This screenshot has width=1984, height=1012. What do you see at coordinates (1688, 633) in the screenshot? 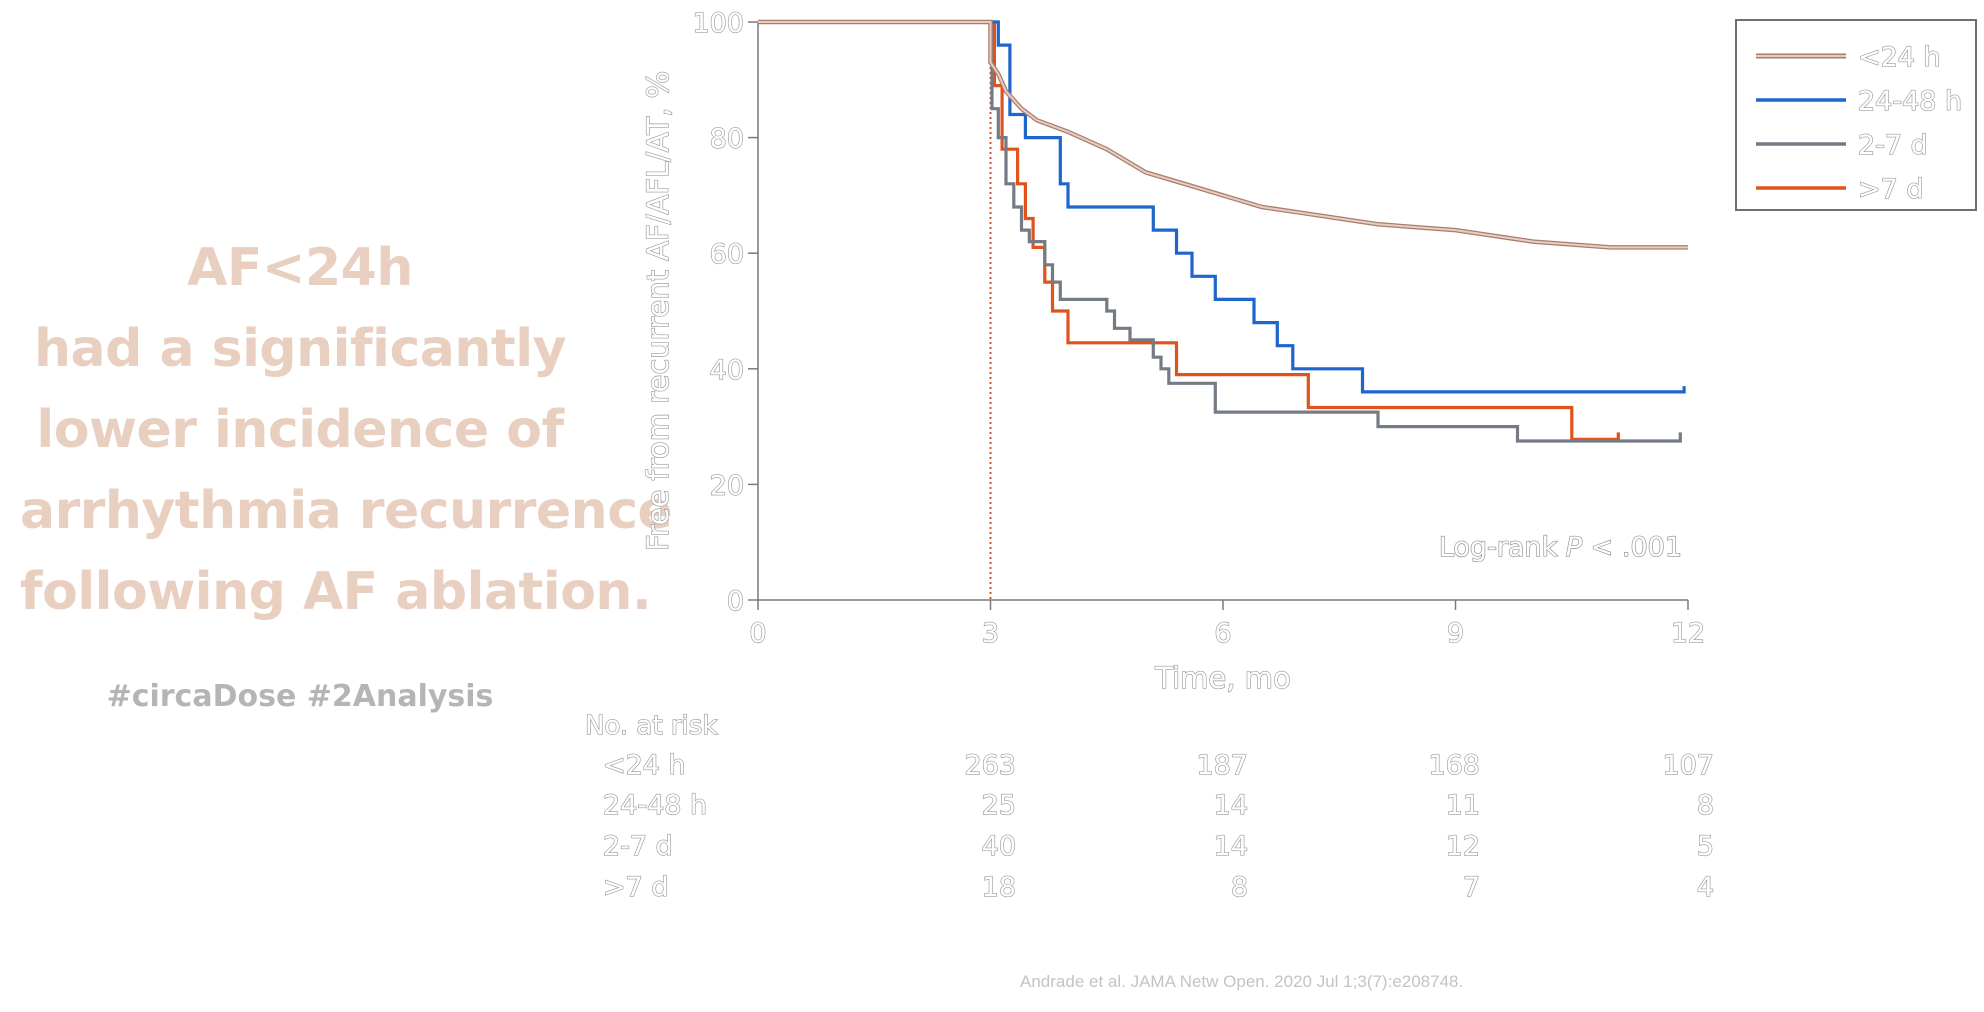
I see `x-tick-label: 12` at bounding box center [1688, 633].